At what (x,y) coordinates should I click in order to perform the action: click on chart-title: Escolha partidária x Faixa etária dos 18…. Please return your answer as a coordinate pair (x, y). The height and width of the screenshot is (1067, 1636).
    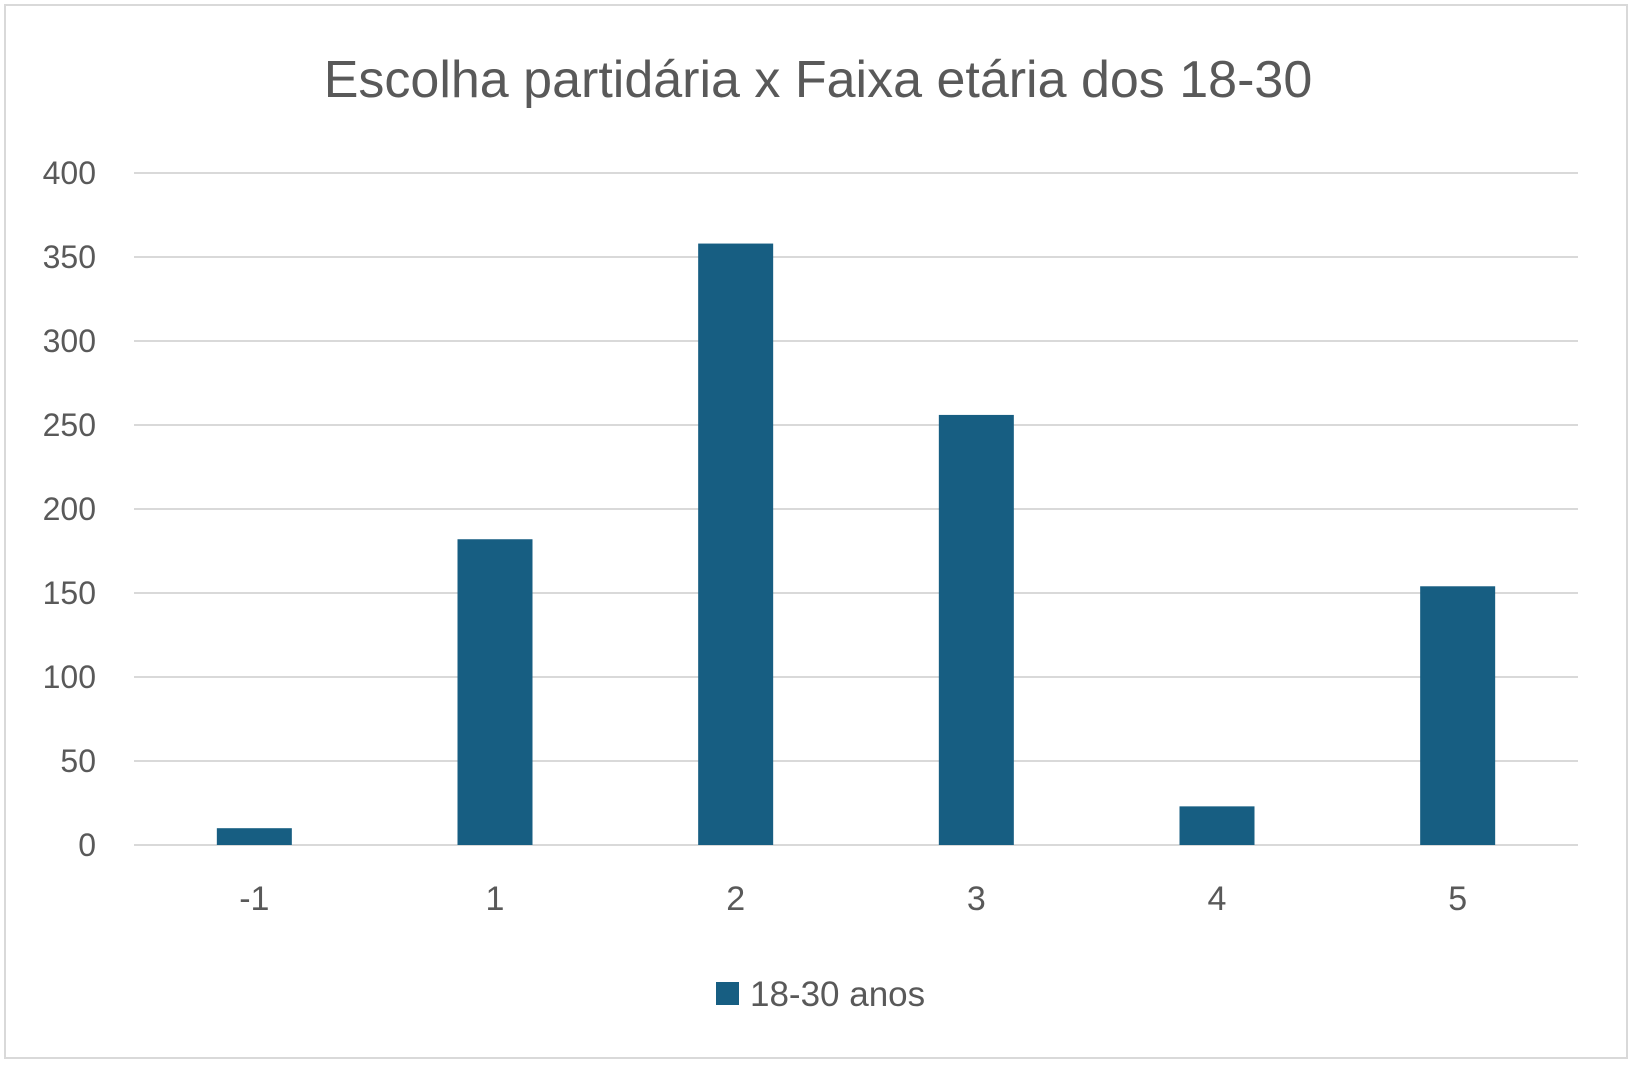
    Looking at the image, I should click on (818, 80).